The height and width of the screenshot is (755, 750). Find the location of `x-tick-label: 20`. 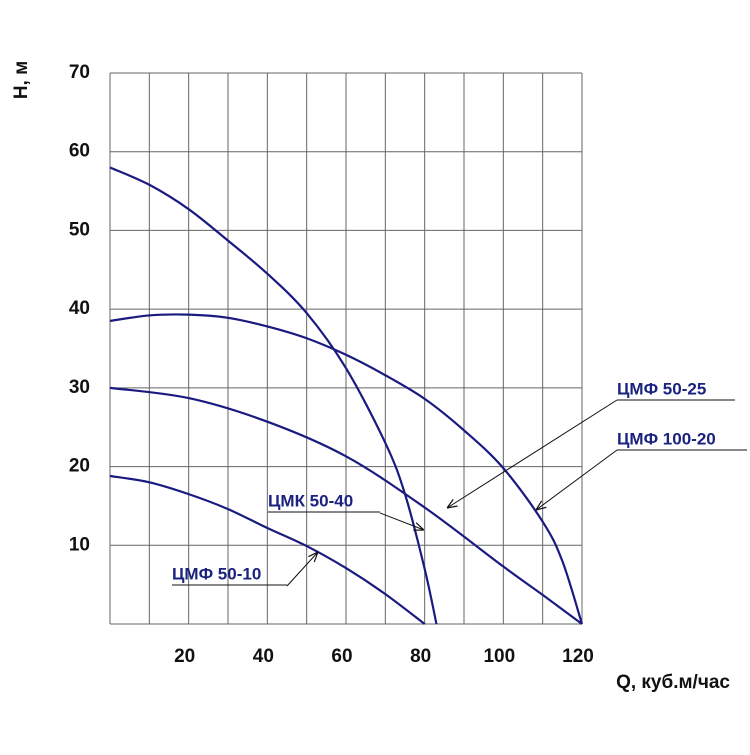

x-tick-label: 20 is located at coordinates (184, 656).